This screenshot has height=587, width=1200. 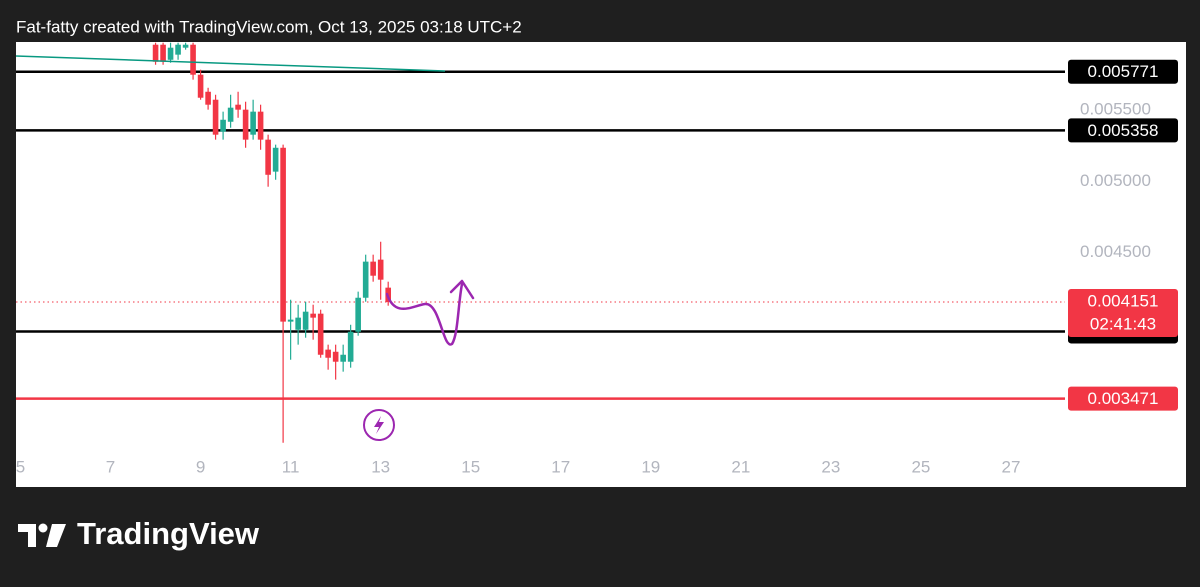 I want to click on x-tick-label: 17, so click(x=560, y=466).